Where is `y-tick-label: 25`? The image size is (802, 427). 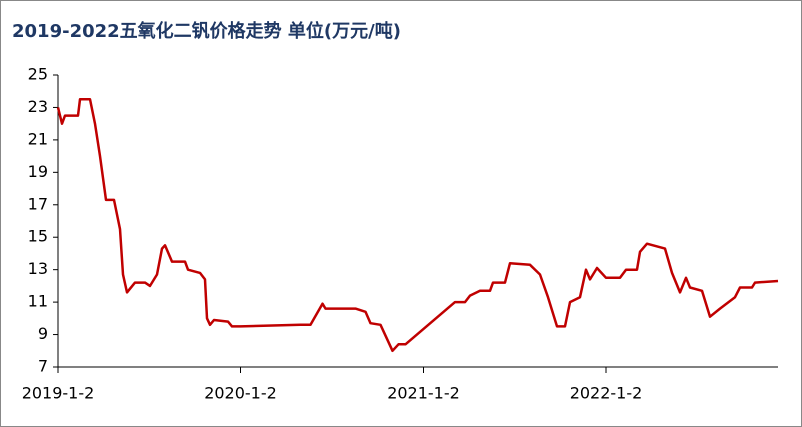
y-tick-label: 25 is located at coordinates (38, 74).